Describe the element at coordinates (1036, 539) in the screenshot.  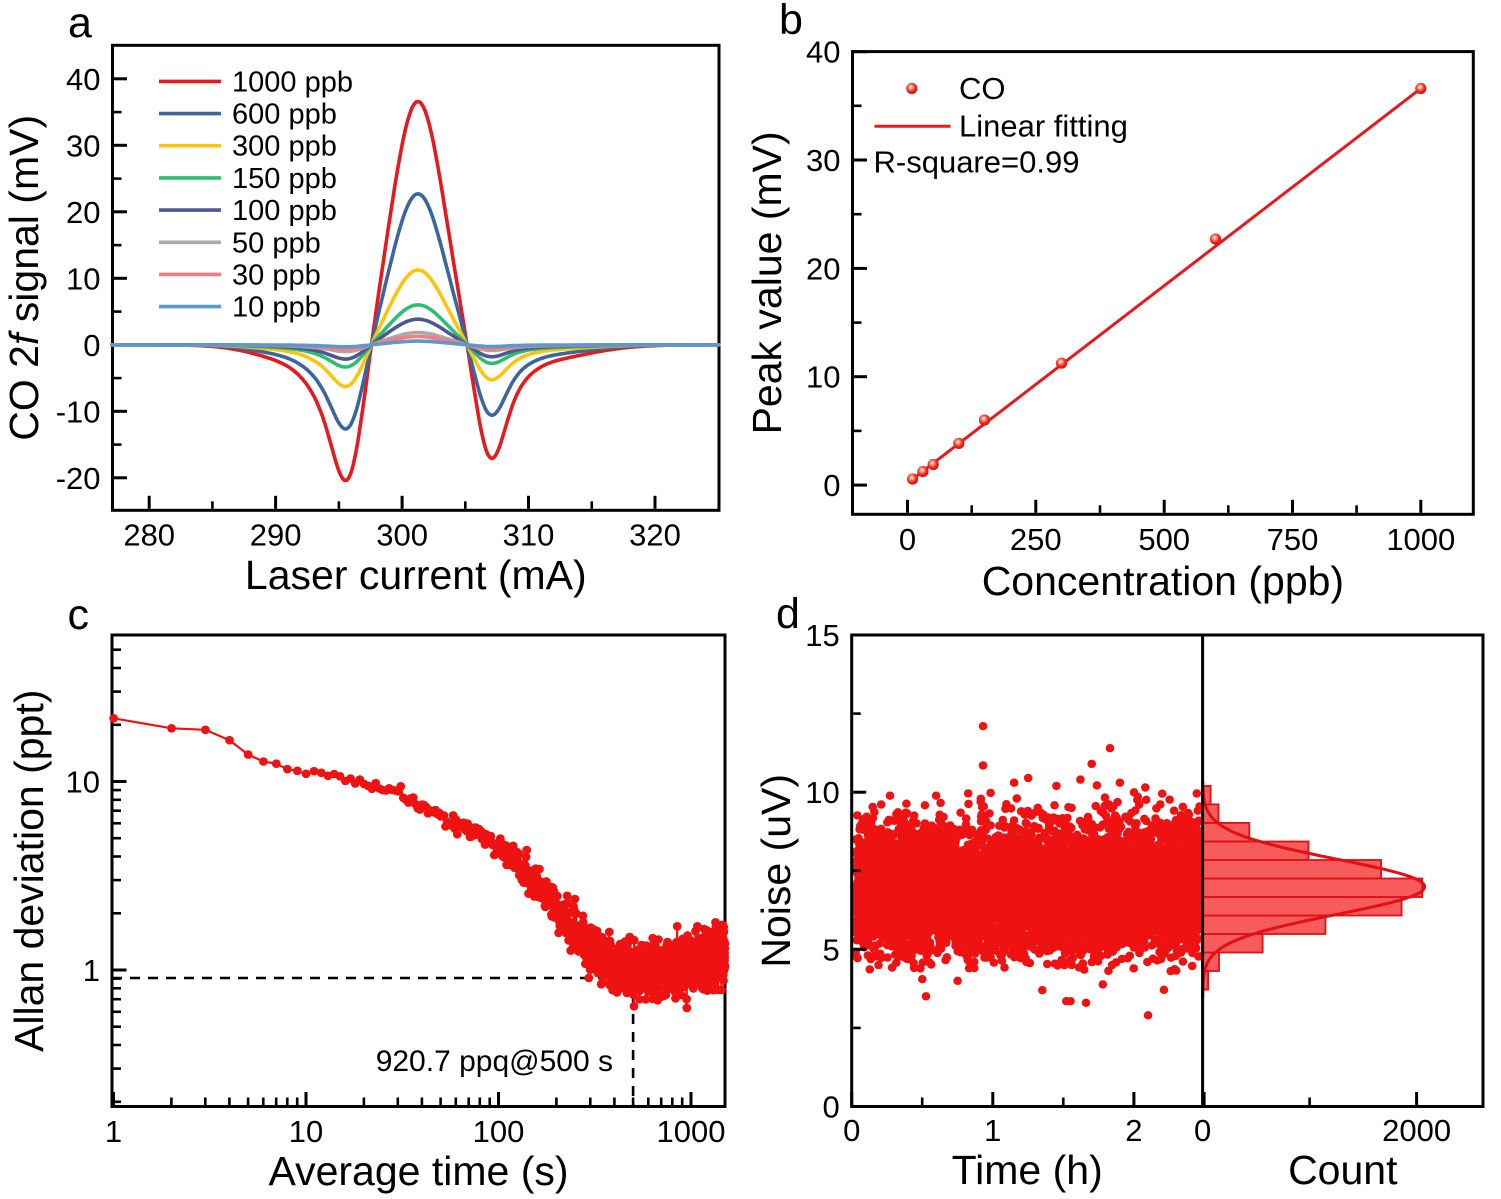
I see `svg-text: 250` at that location.